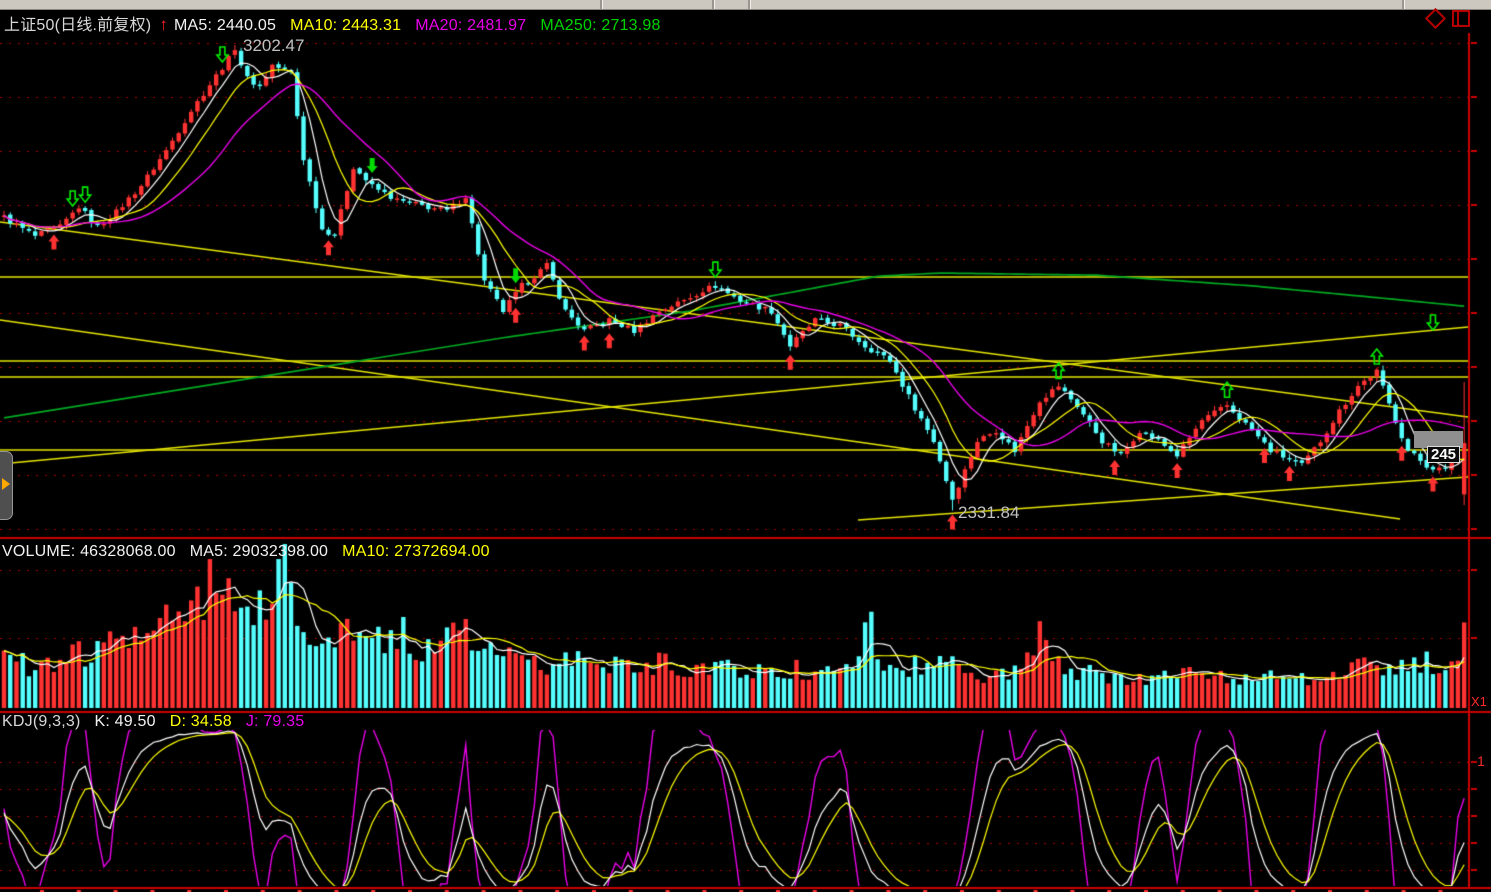  I want to click on volume-scale-label: X1, so click(1479, 701).